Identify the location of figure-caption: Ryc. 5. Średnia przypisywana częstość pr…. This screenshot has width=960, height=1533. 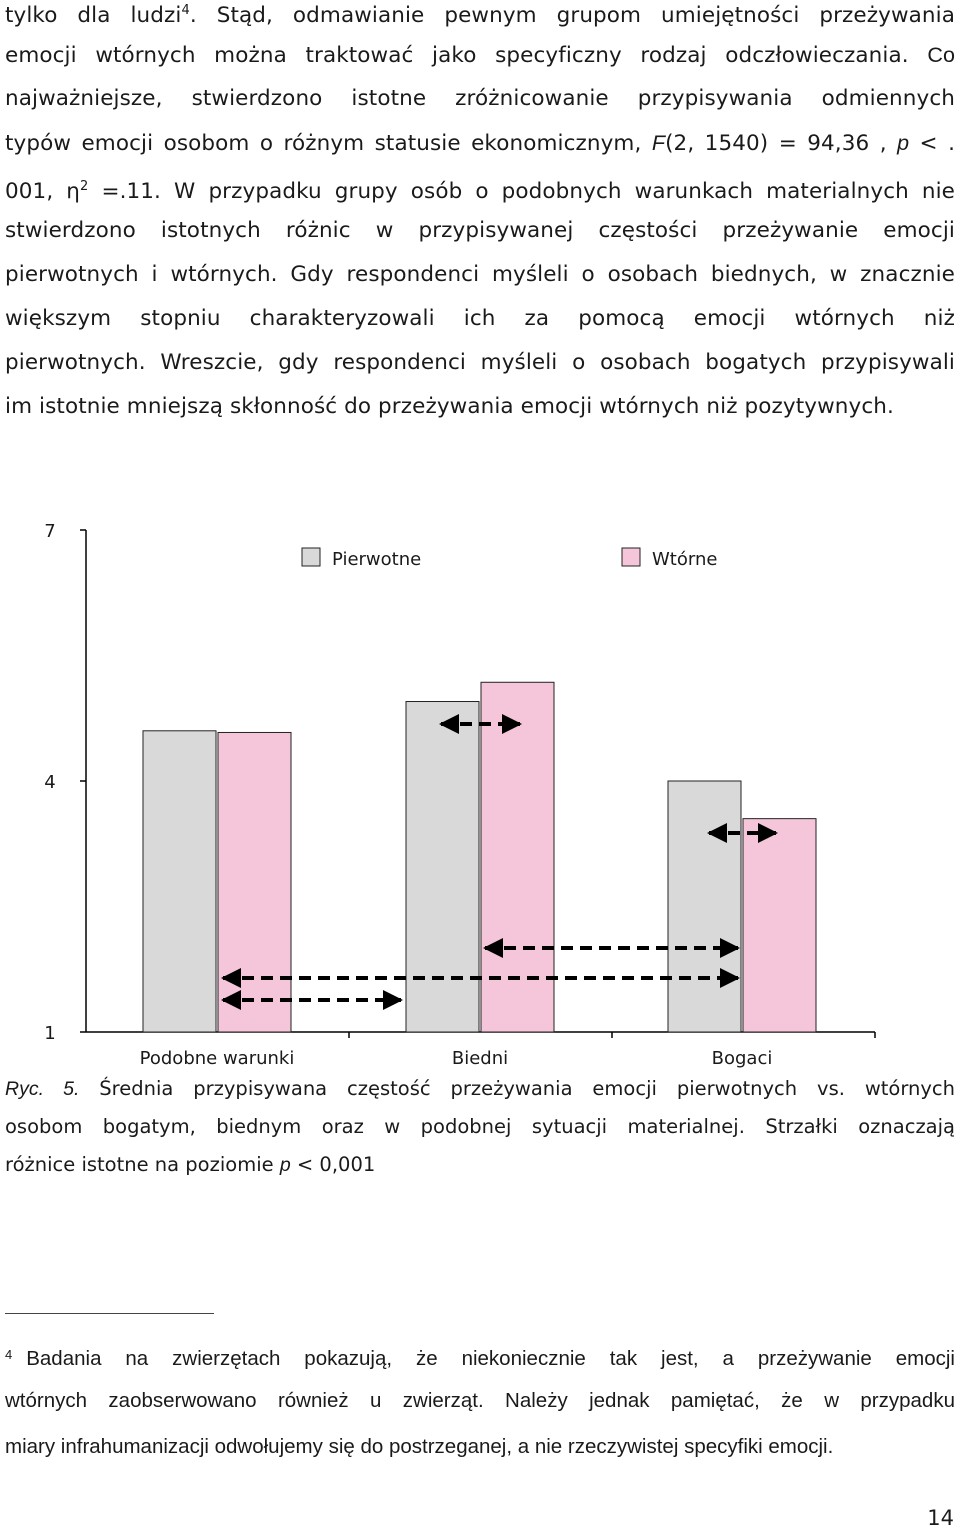
(480, 1127).